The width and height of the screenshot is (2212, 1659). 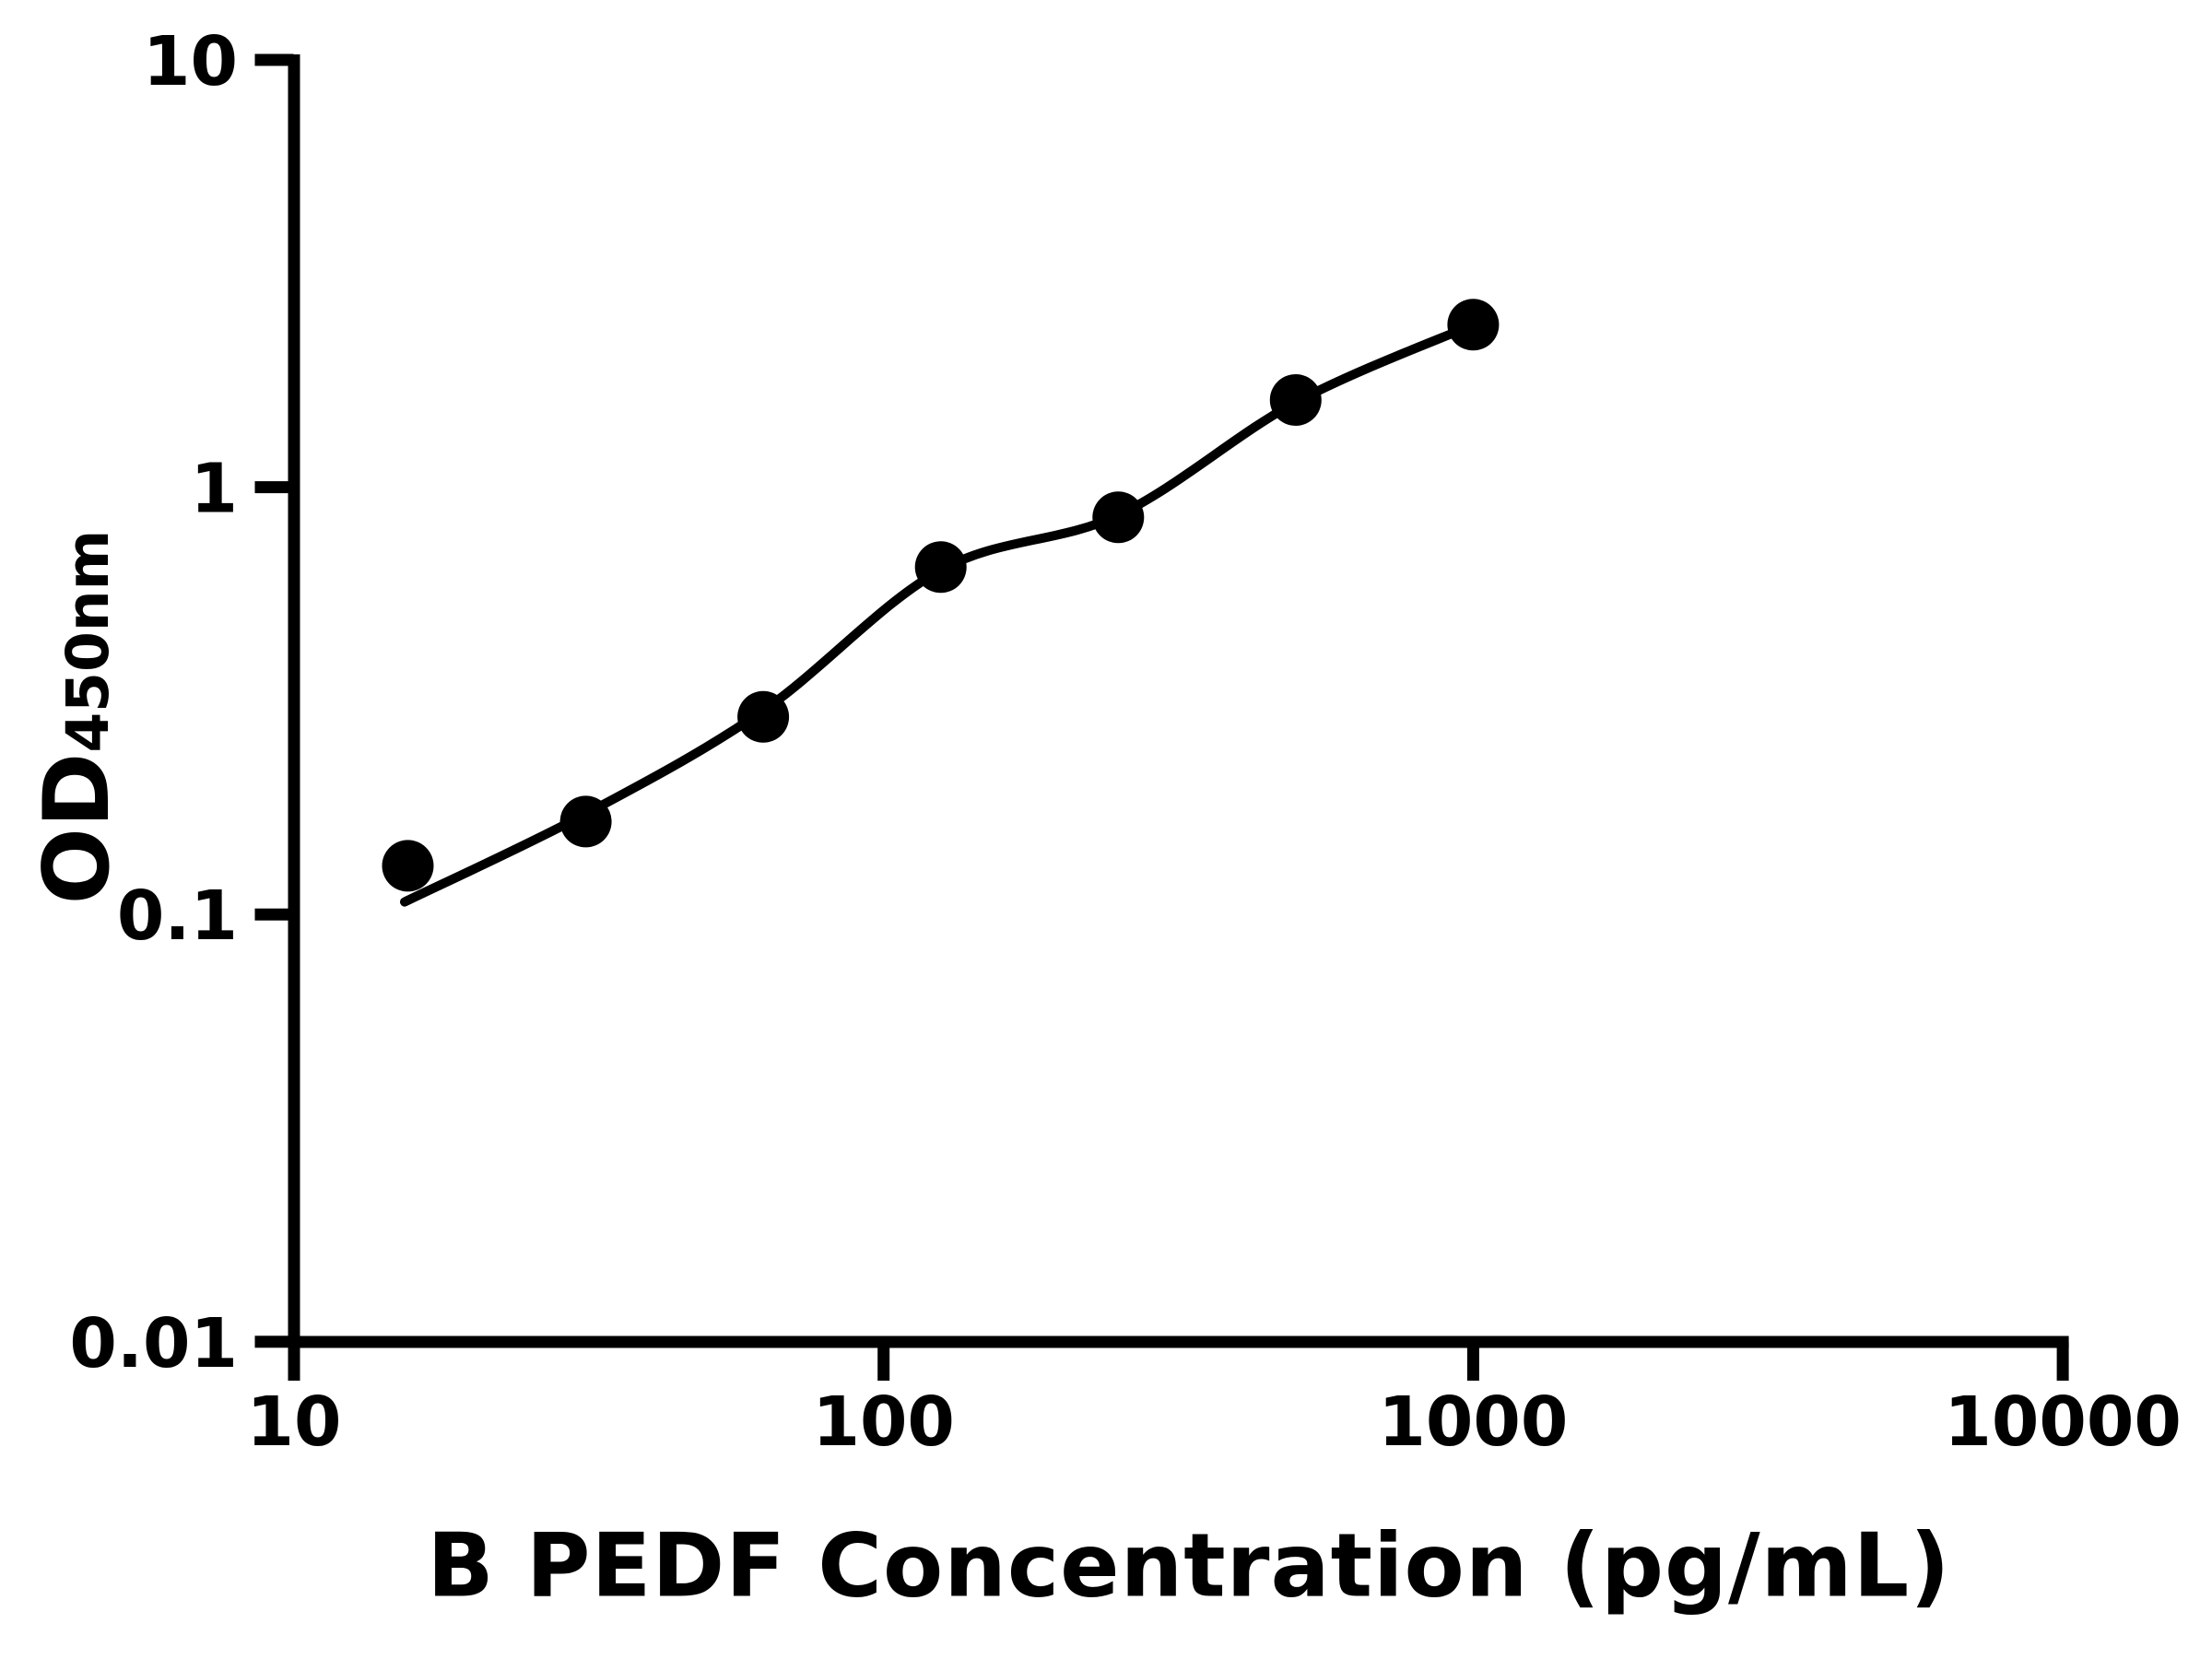 I want to click on y-axis-title: OD450nm, so click(x=77, y=717).